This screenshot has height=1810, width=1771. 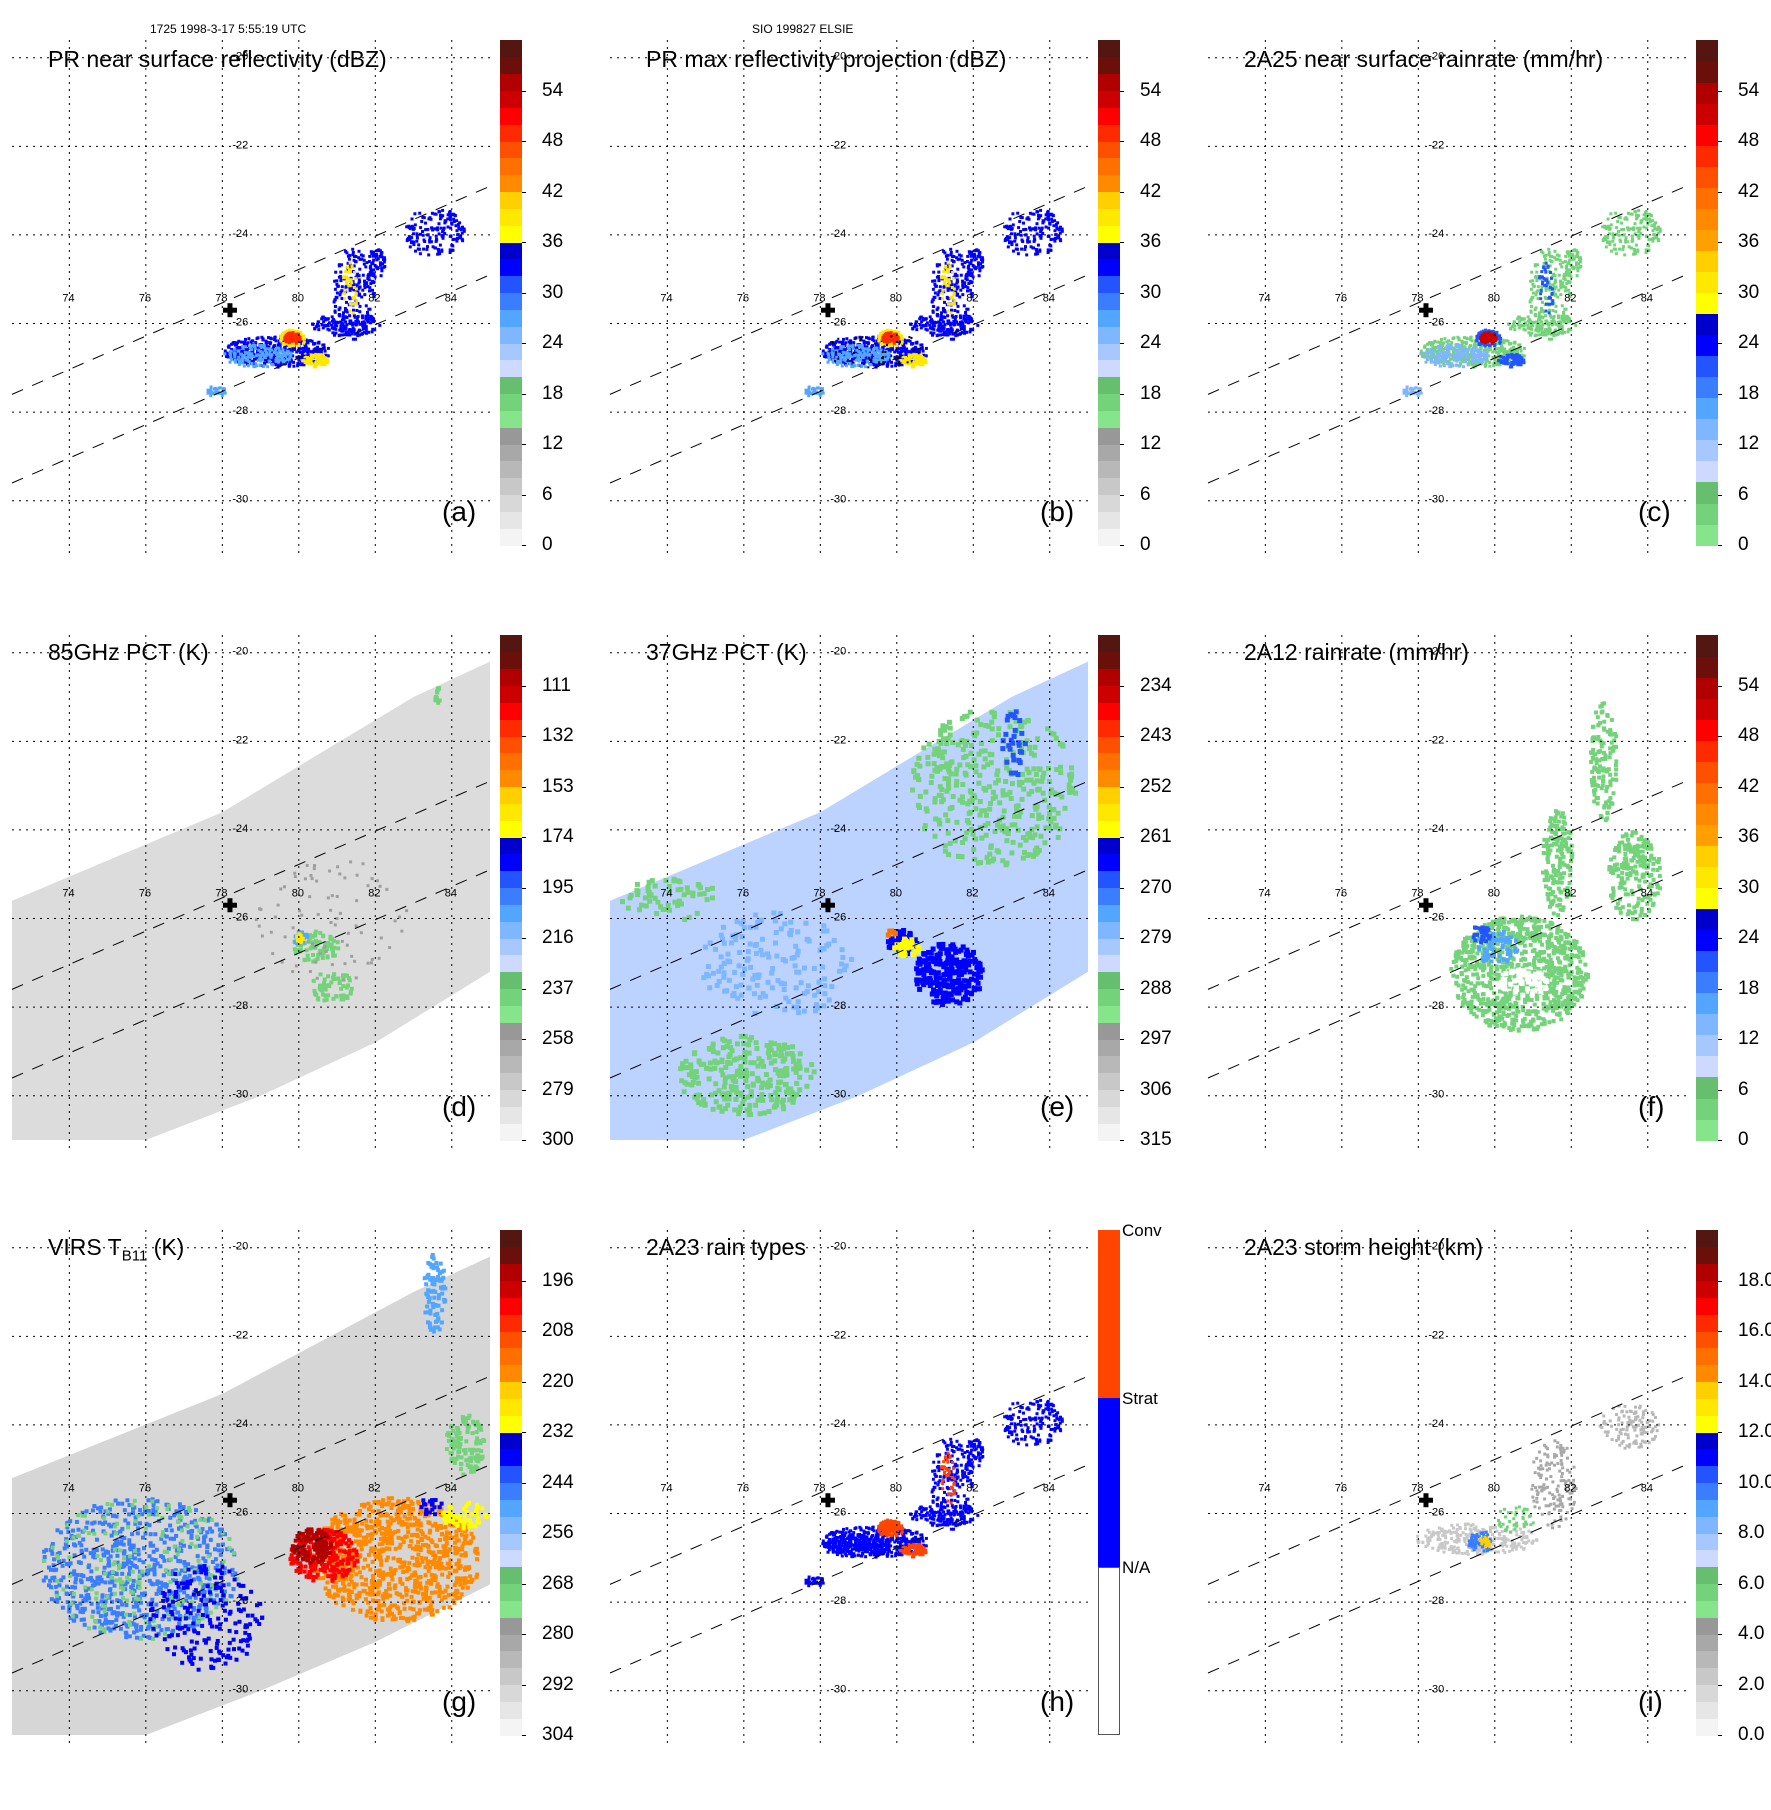 I want to click on longitude-label: 84, so click(x=1647, y=298).